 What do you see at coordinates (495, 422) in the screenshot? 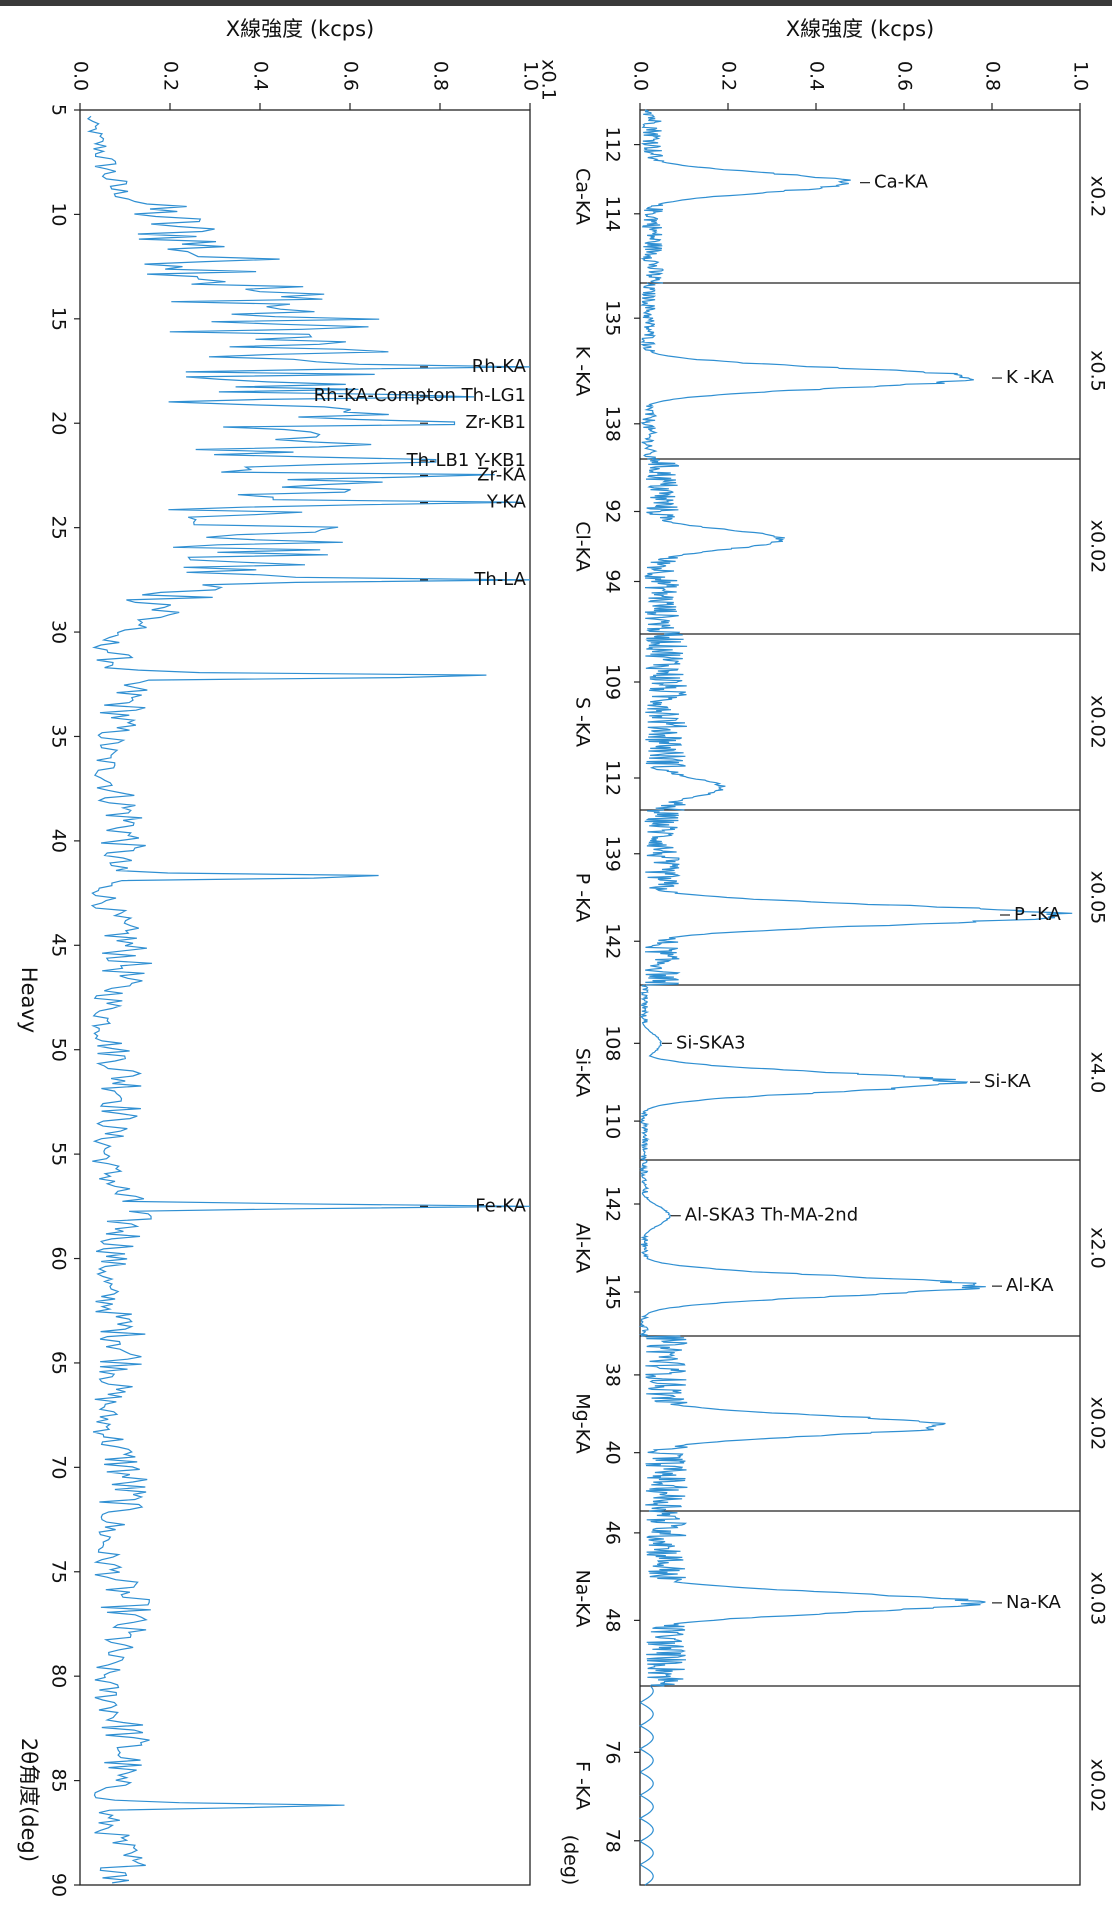
I see `heavy-peak-label: Zr-KB1` at bounding box center [495, 422].